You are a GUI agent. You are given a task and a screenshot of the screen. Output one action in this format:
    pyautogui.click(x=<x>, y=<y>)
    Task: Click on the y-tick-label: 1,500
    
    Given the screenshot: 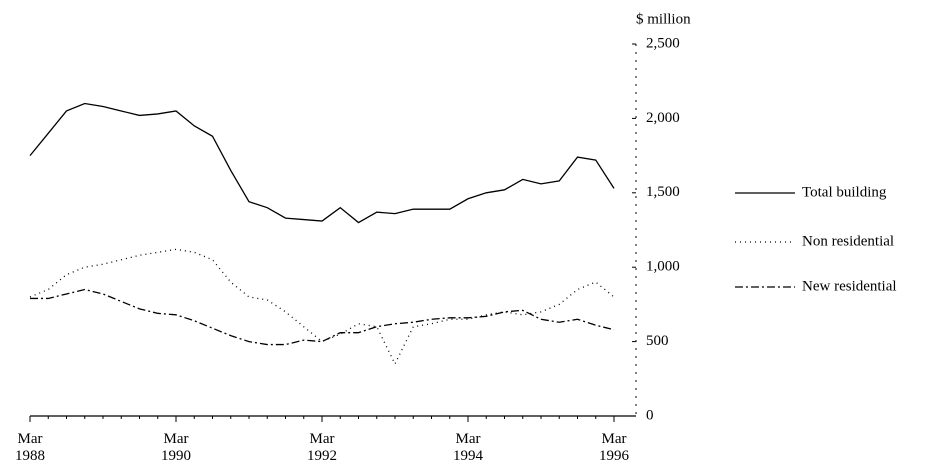 What is the action you would take?
    pyautogui.click(x=663, y=192)
    